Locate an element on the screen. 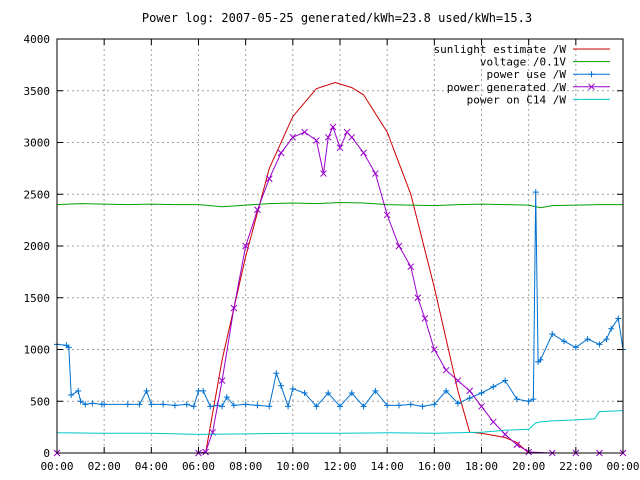 This screenshot has height=480, width=640. legend-entry-sunlight-estimate-w: sunlight estimate /W is located at coordinates (522, 49).